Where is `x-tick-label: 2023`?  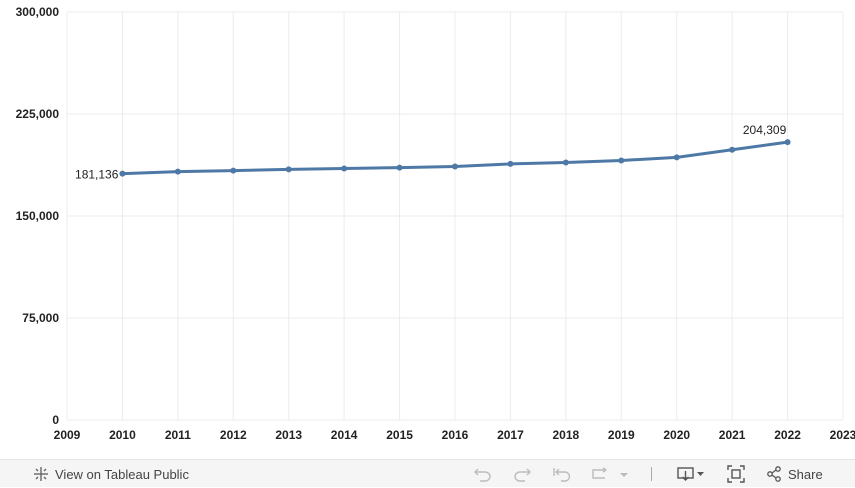 x-tick-label: 2023 is located at coordinates (842, 435).